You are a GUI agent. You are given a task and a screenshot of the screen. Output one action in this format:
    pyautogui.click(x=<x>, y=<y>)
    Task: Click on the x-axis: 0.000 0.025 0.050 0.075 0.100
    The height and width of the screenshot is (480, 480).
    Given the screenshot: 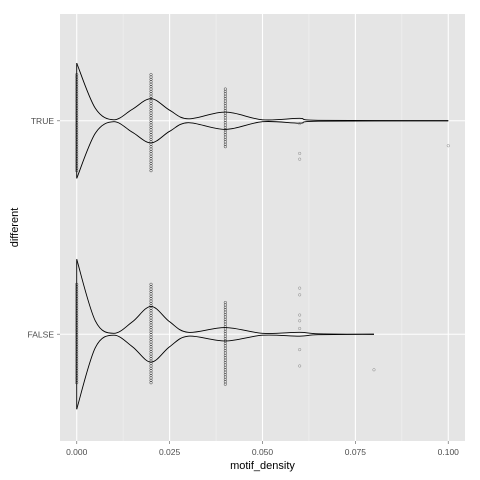 What is the action you would take?
    pyautogui.click(x=262, y=449)
    